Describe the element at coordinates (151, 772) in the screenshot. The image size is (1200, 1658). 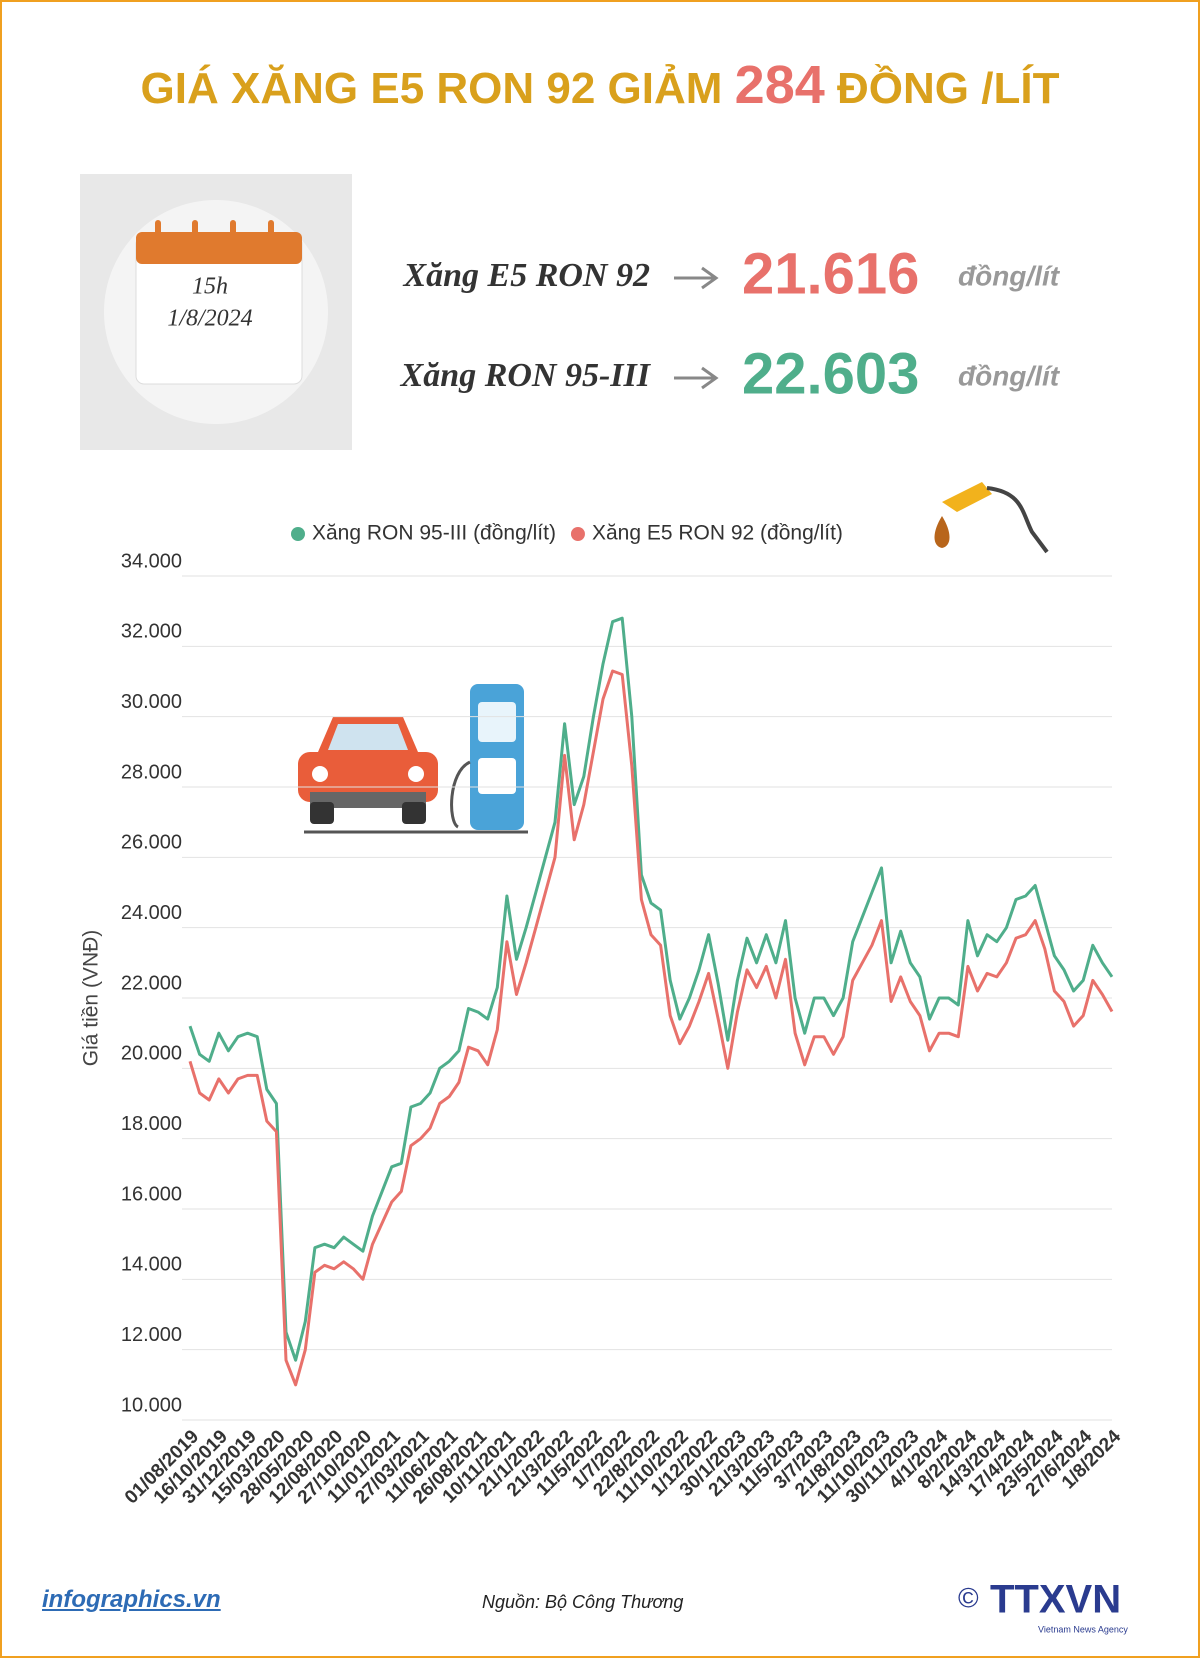
I see `y-tick-label: 28.000` at that location.